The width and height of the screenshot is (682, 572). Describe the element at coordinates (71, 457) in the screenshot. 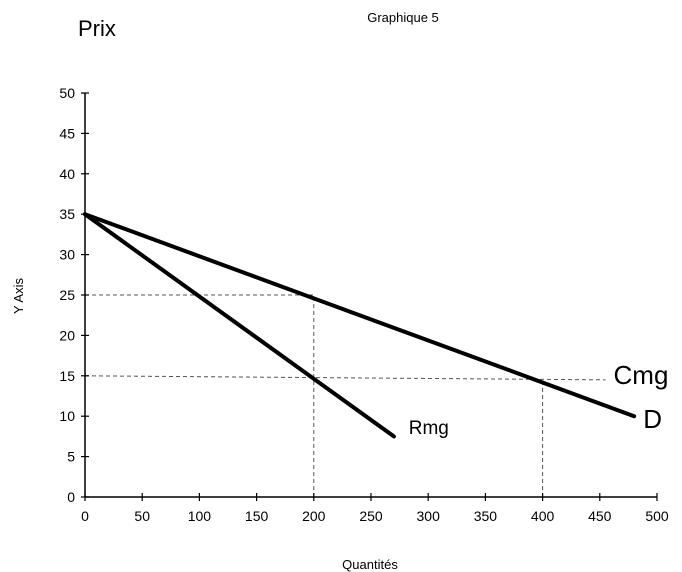

I see `y-tick-label: 5` at that location.